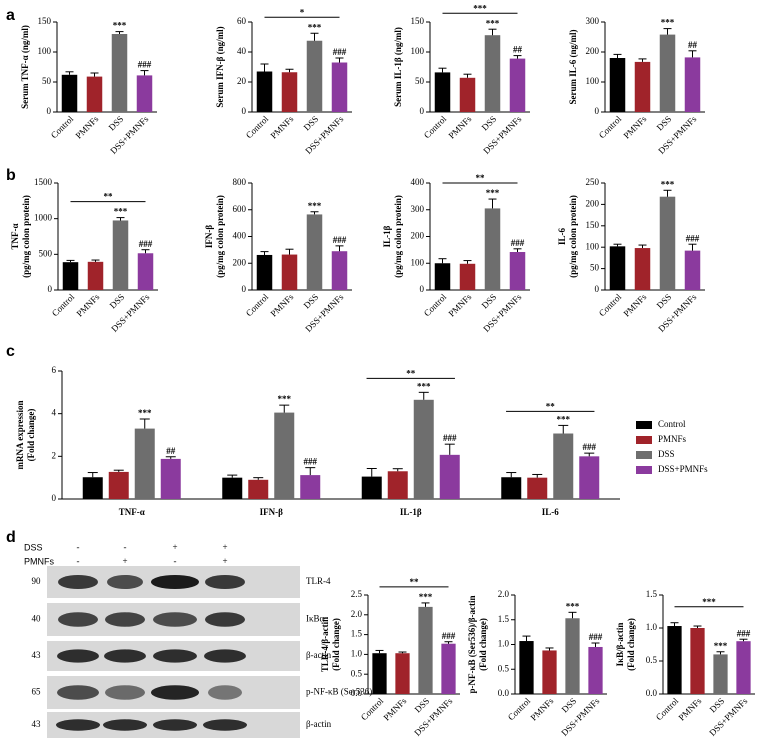  Describe the element at coordinates (672, 439) in the screenshot. I see `legend-label: PMNFs` at that location.